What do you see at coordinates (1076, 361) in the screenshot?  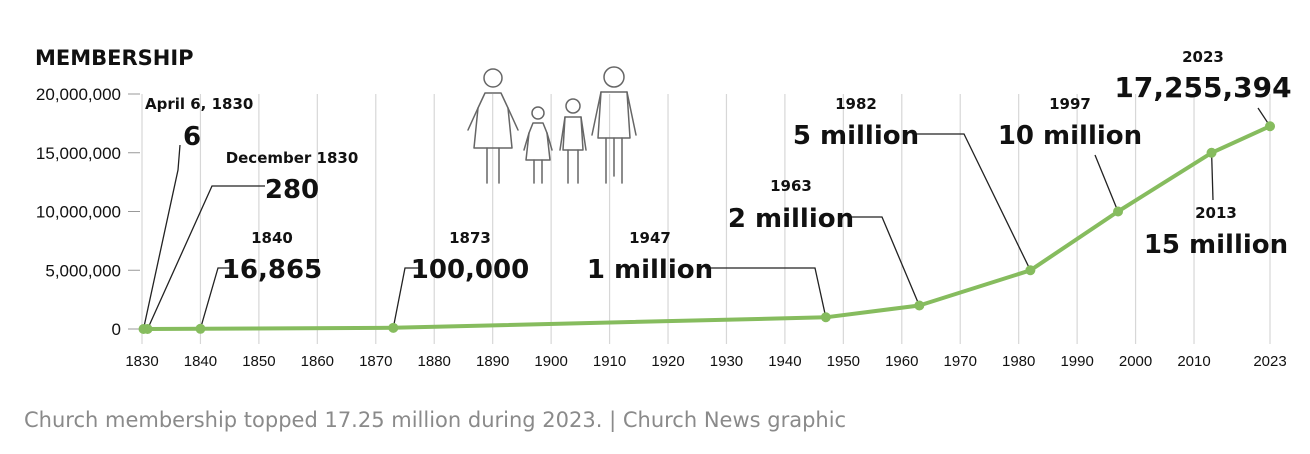 I see `x-tick-label: 1990` at bounding box center [1076, 361].